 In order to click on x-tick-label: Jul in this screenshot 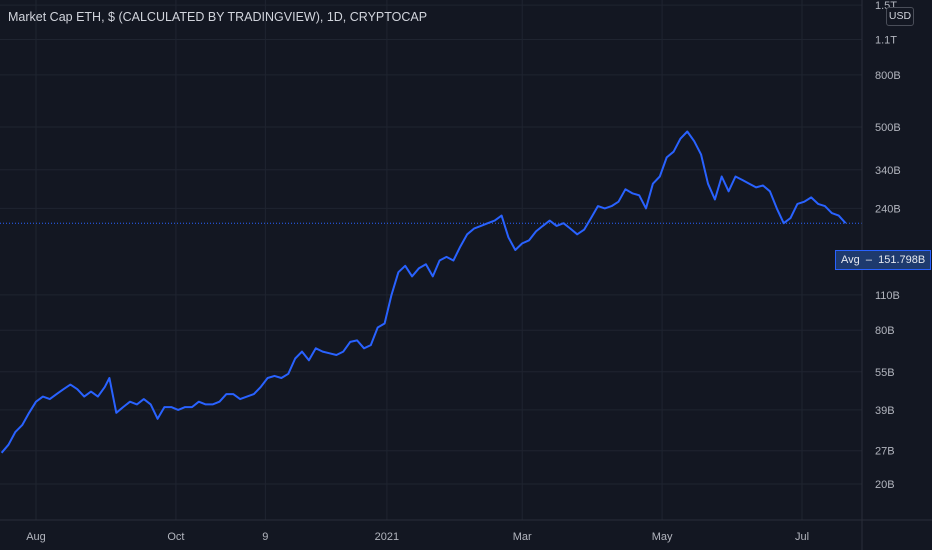, I will do `click(802, 537)`.